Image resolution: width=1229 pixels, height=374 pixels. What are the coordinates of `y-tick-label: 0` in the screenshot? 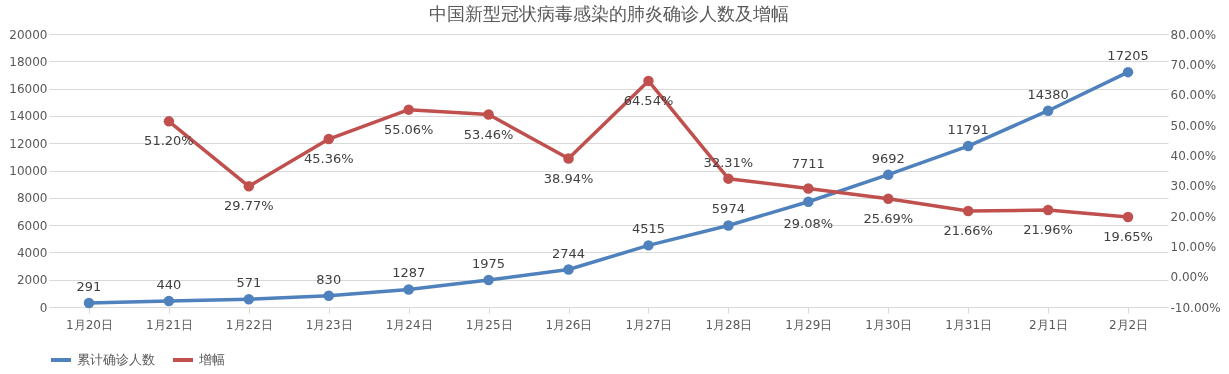 It's located at (43, 307).